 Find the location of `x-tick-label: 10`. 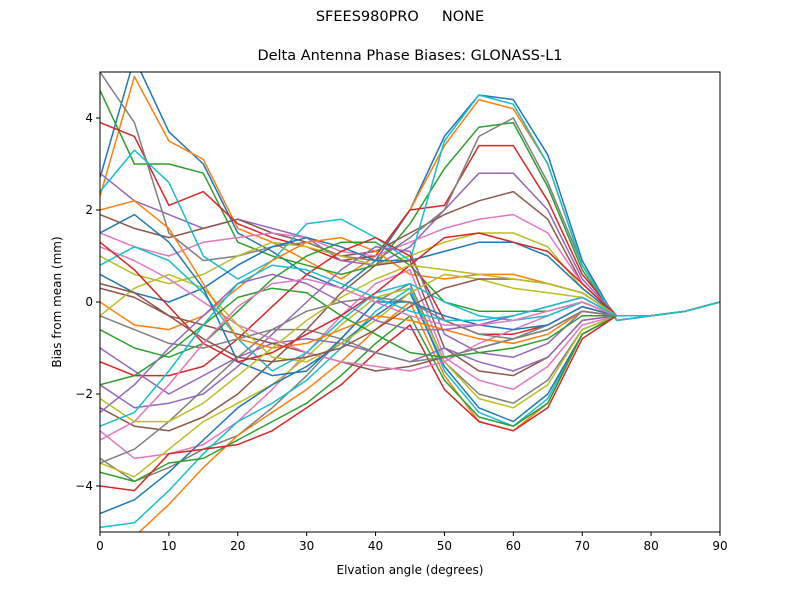

x-tick-label: 10 is located at coordinates (168, 546).